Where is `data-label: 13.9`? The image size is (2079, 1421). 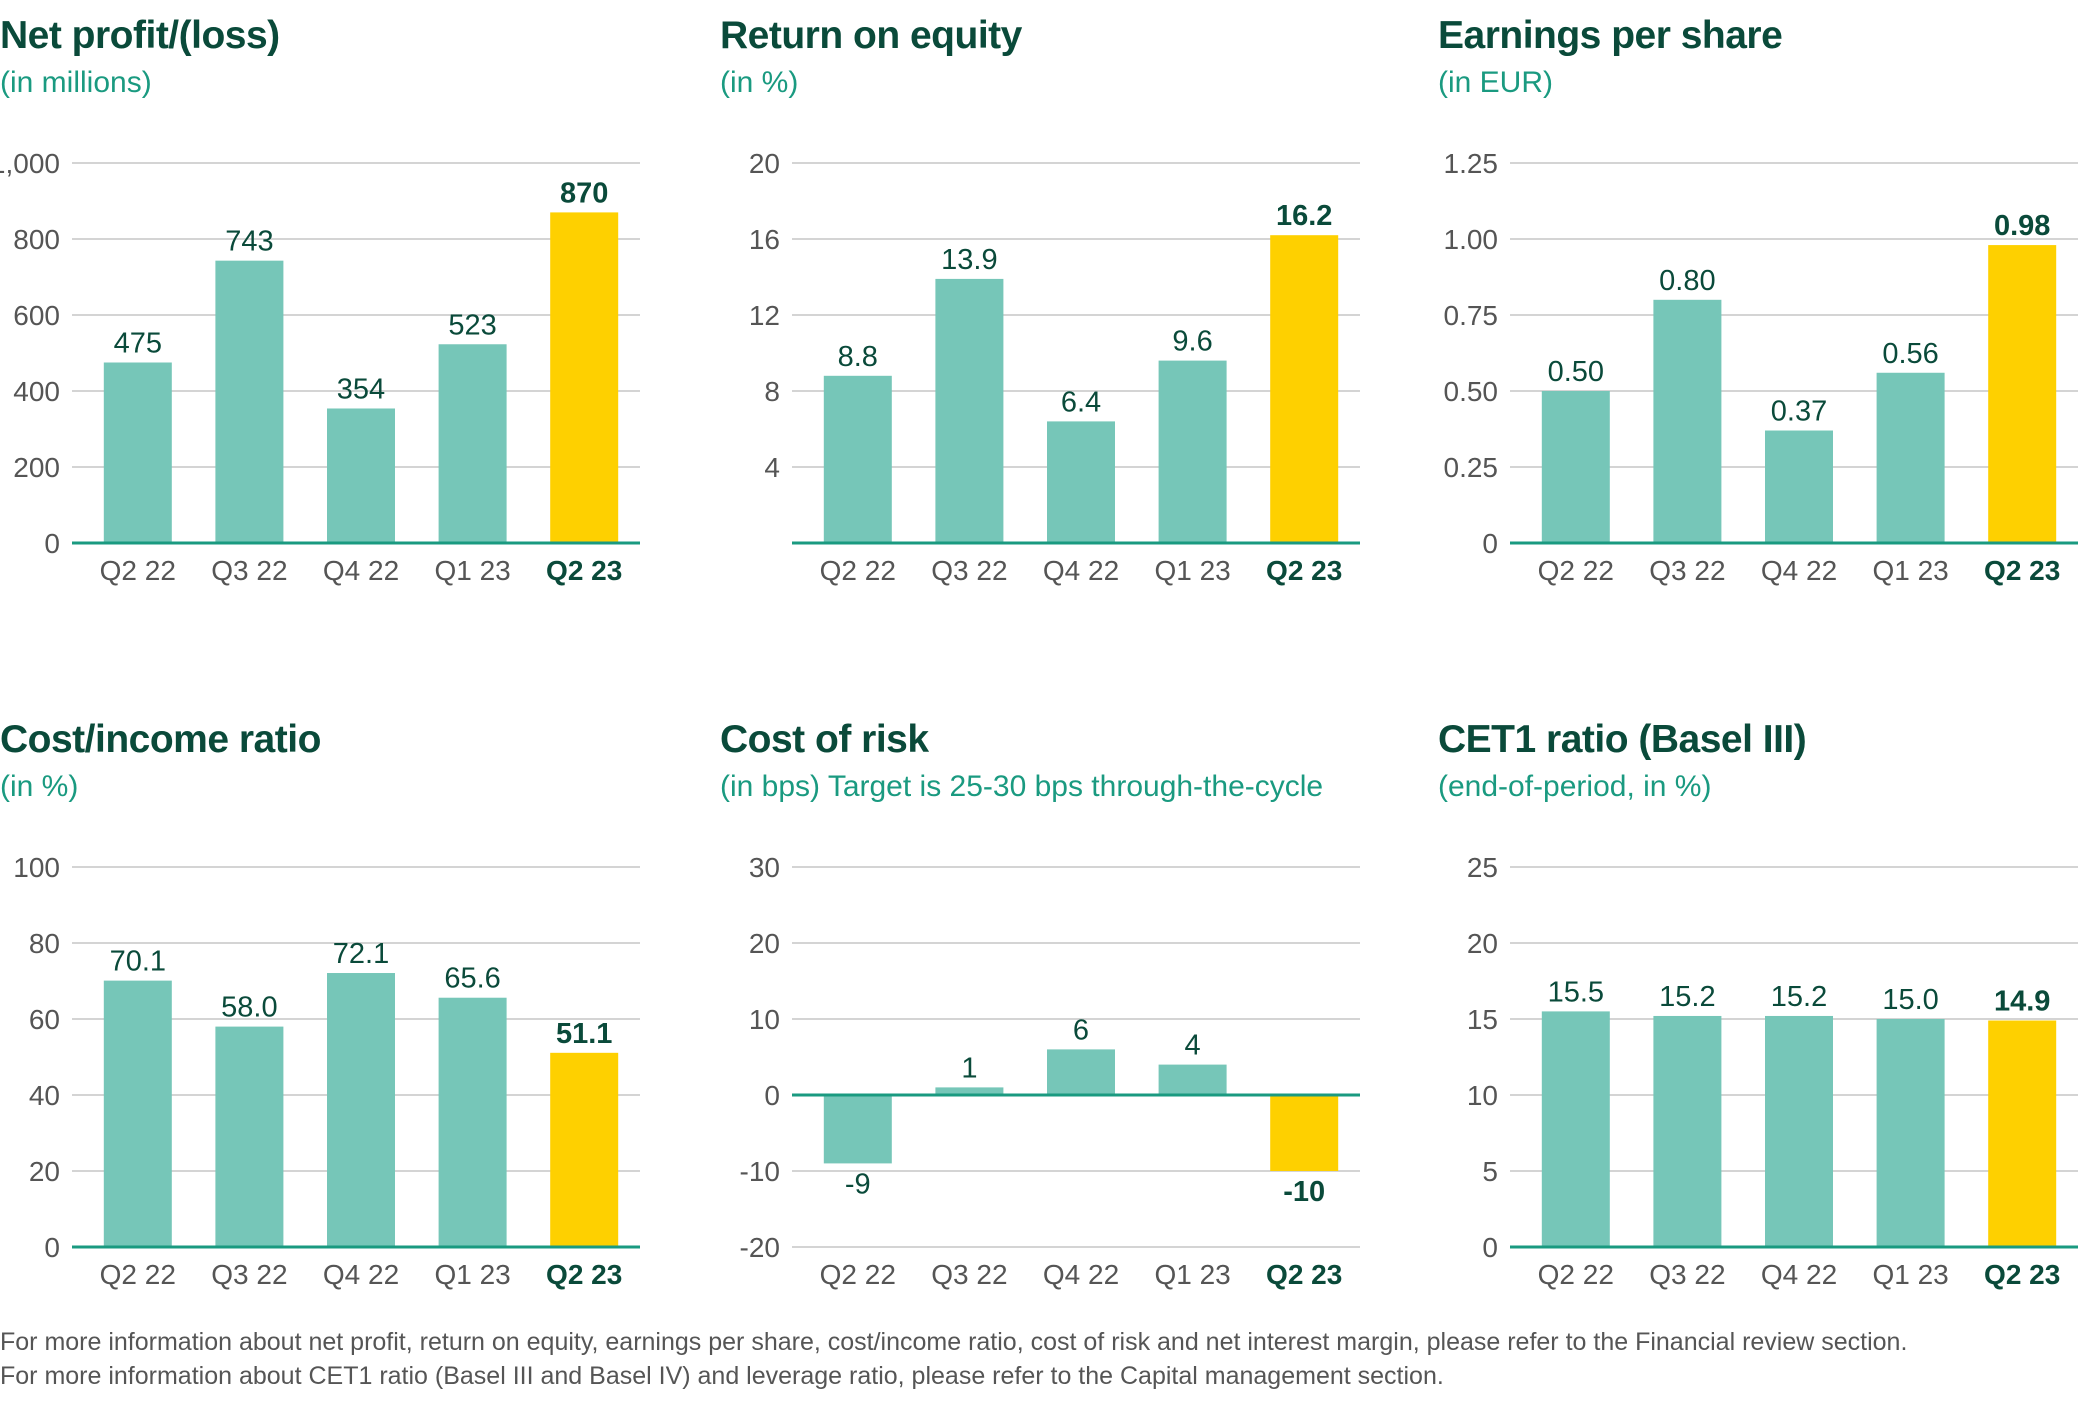
data-label: 13.9 is located at coordinates (969, 260).